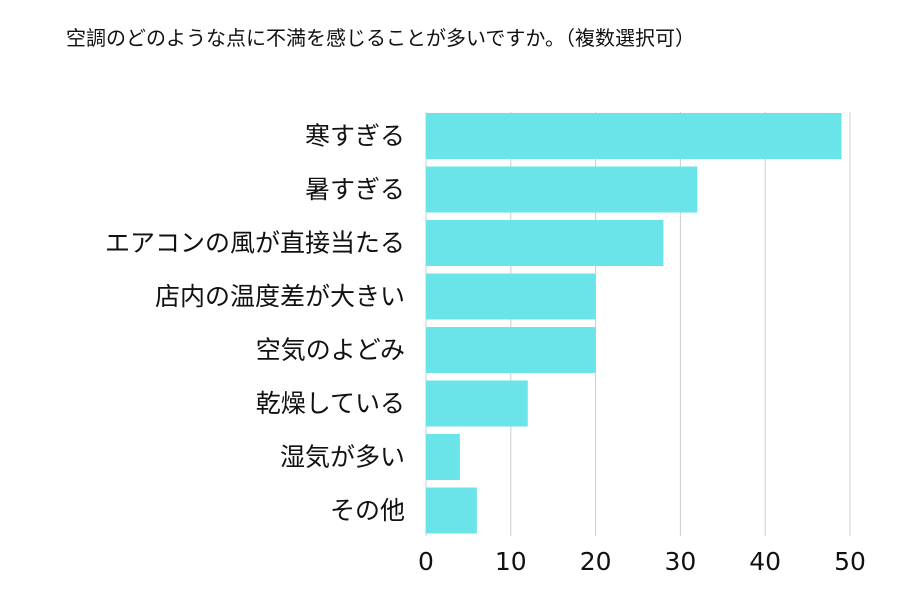  I want to click on category-label: 暑すぎる, so click(355, 189).